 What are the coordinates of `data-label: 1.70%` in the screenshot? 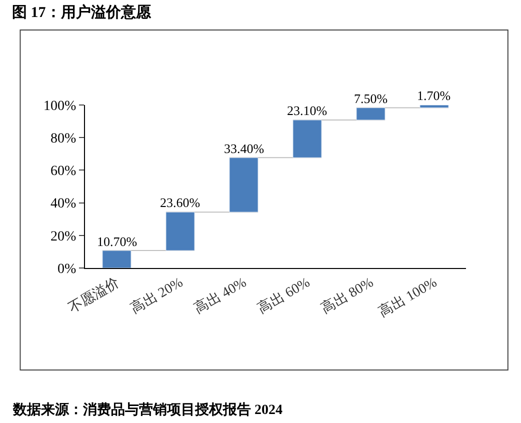 It's located at (434, 95).